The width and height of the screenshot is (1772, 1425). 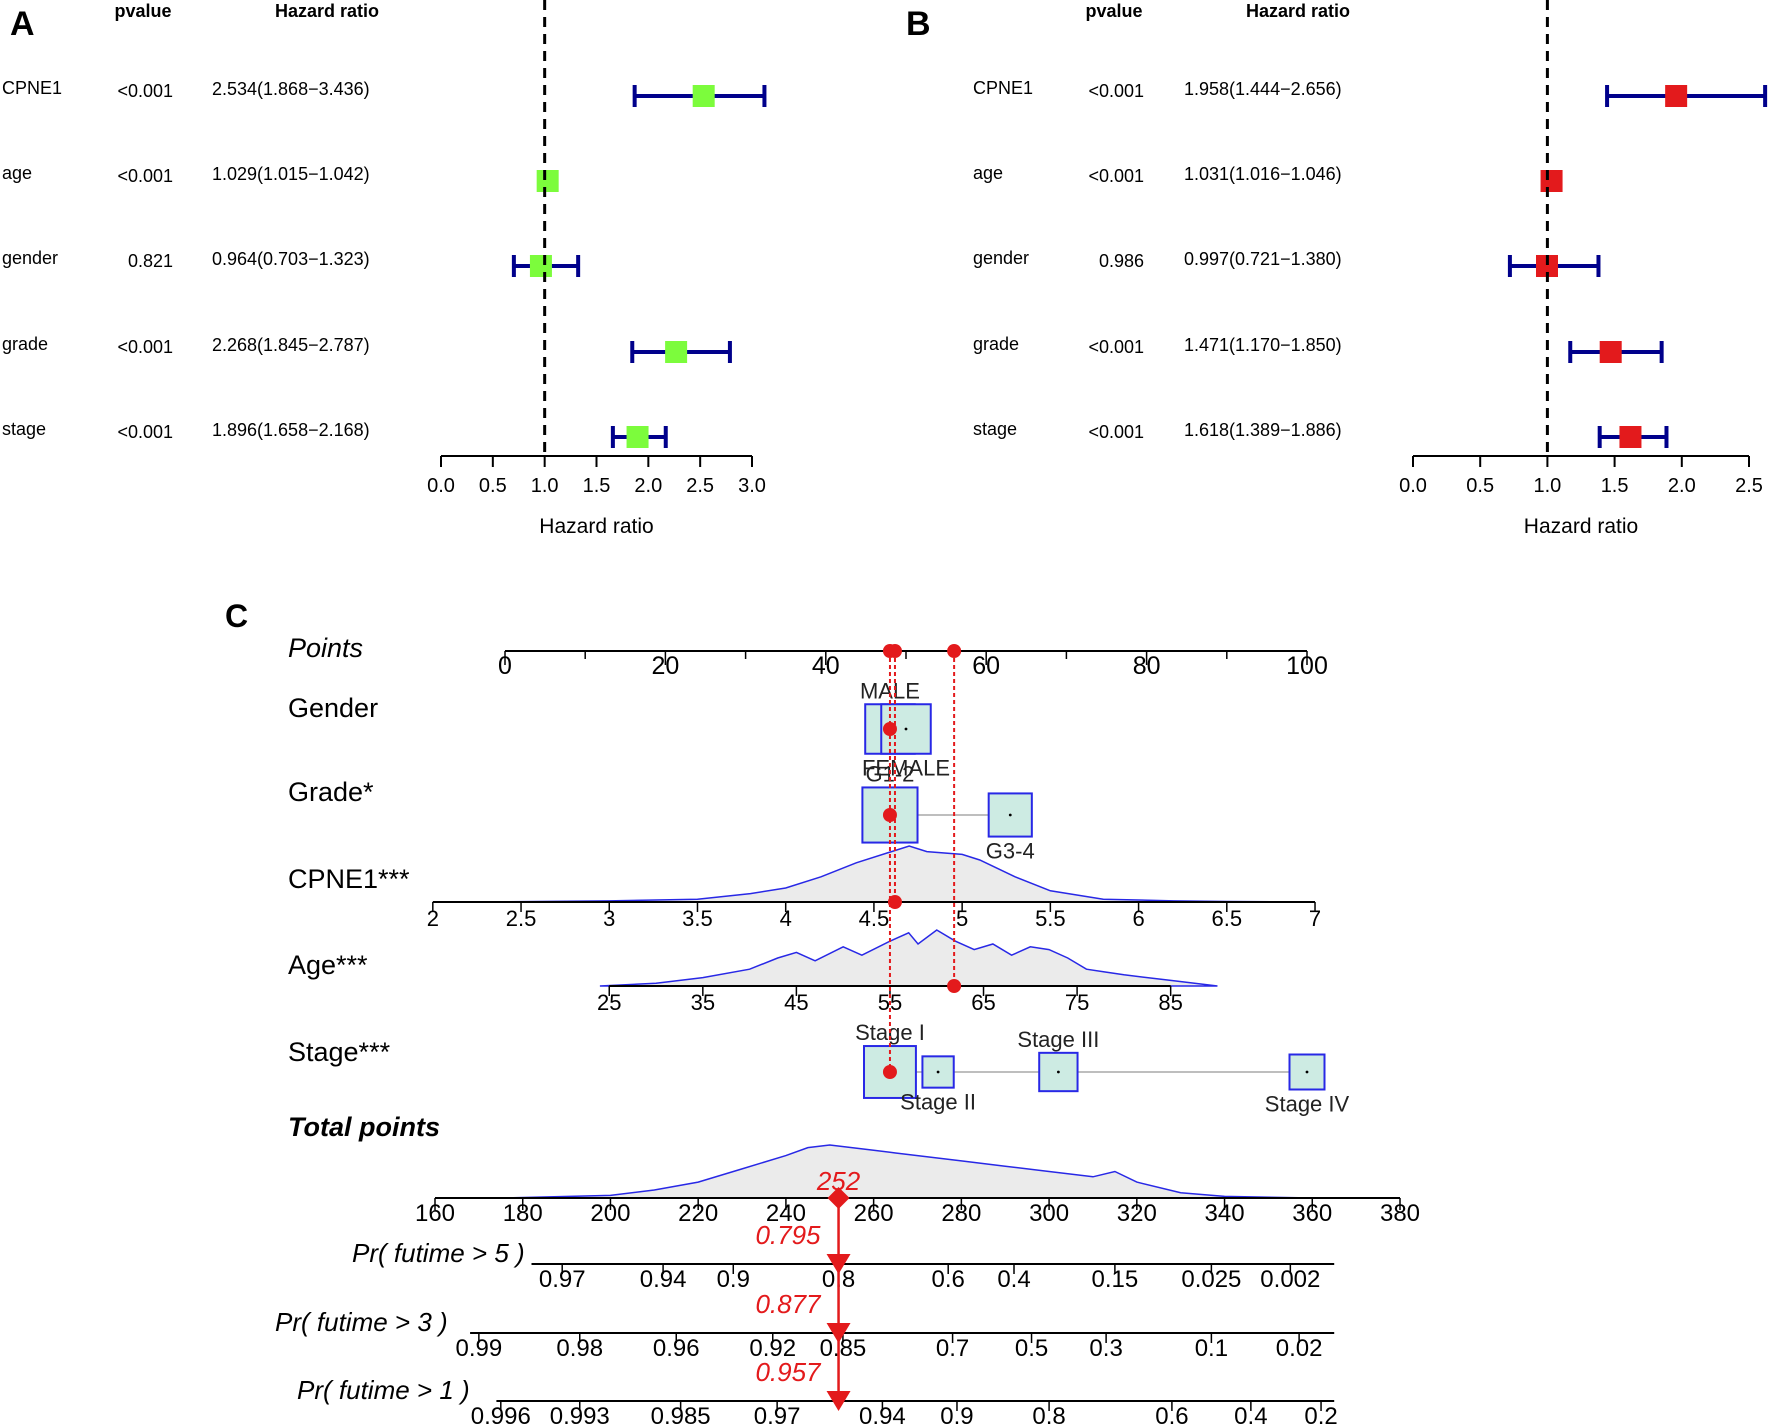 What do you see at coordinates (995, 429) in the screenshot?
I see `row-label: stage` at bounding box center [995, 429].